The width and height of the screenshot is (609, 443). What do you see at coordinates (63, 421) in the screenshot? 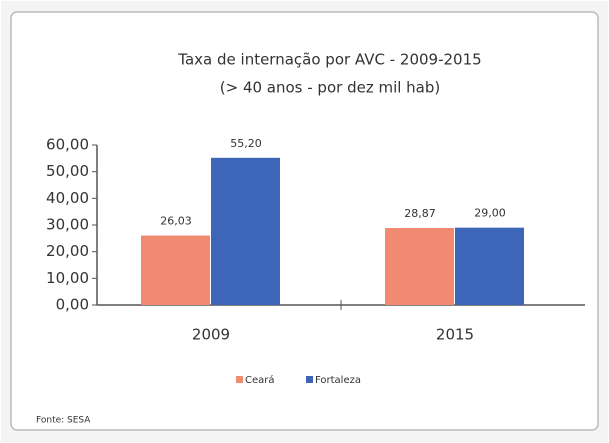
I see `source: Fonte: SESA` at bounding box center [63, 421].